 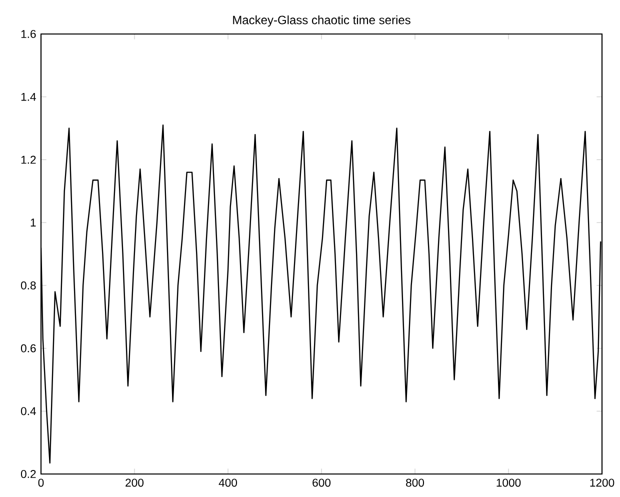 I want to click on y-tick-label: 0.2, so click(x=28, y=474).